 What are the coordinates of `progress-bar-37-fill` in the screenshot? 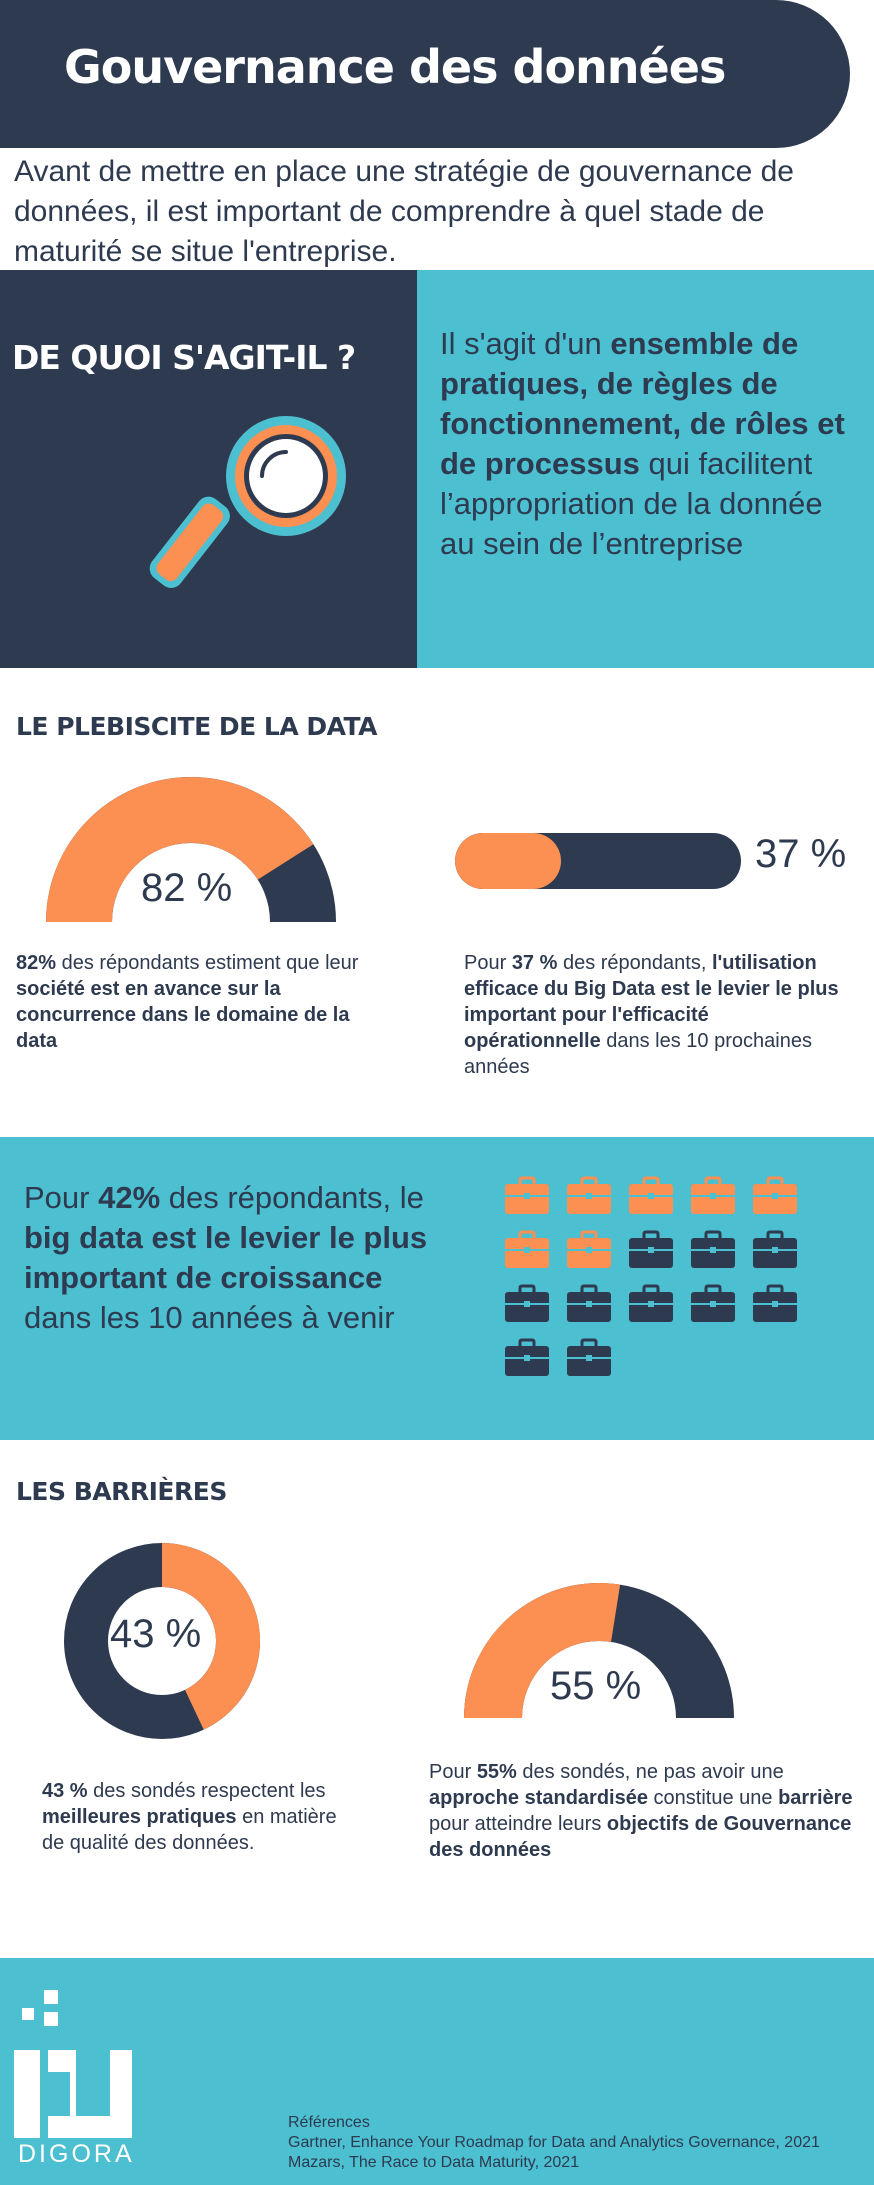 It's located at (508, 861).